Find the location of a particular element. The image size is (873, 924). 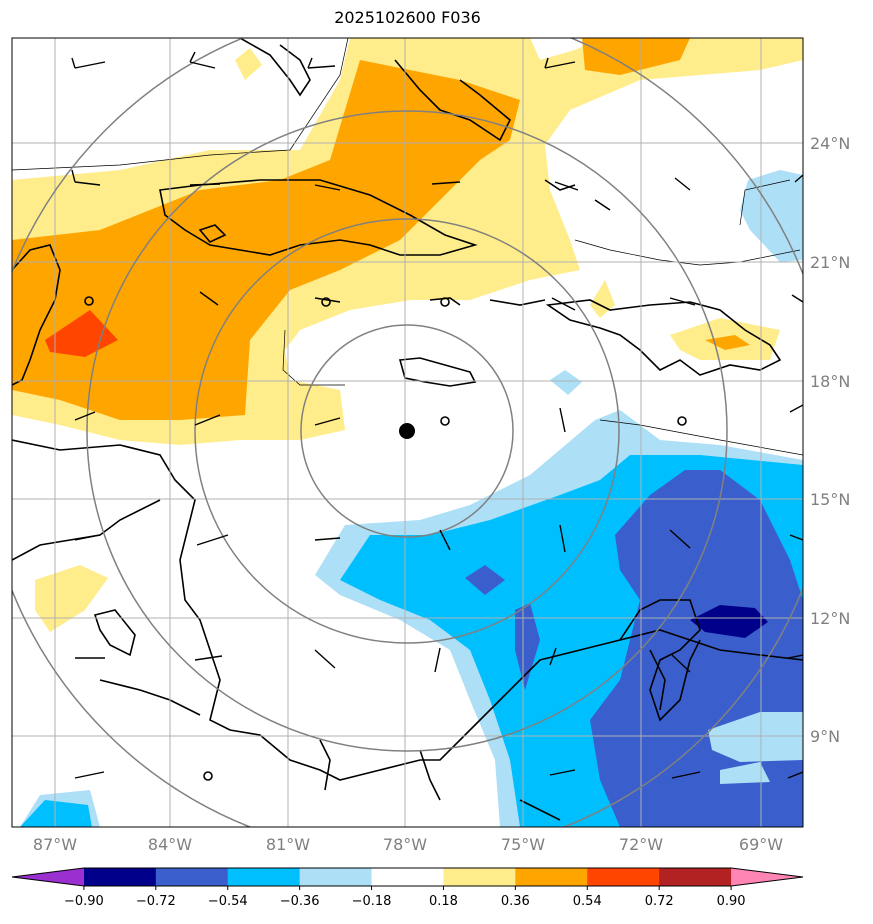

positive-anomaly-light-patch is located at coordinates (755, 748).